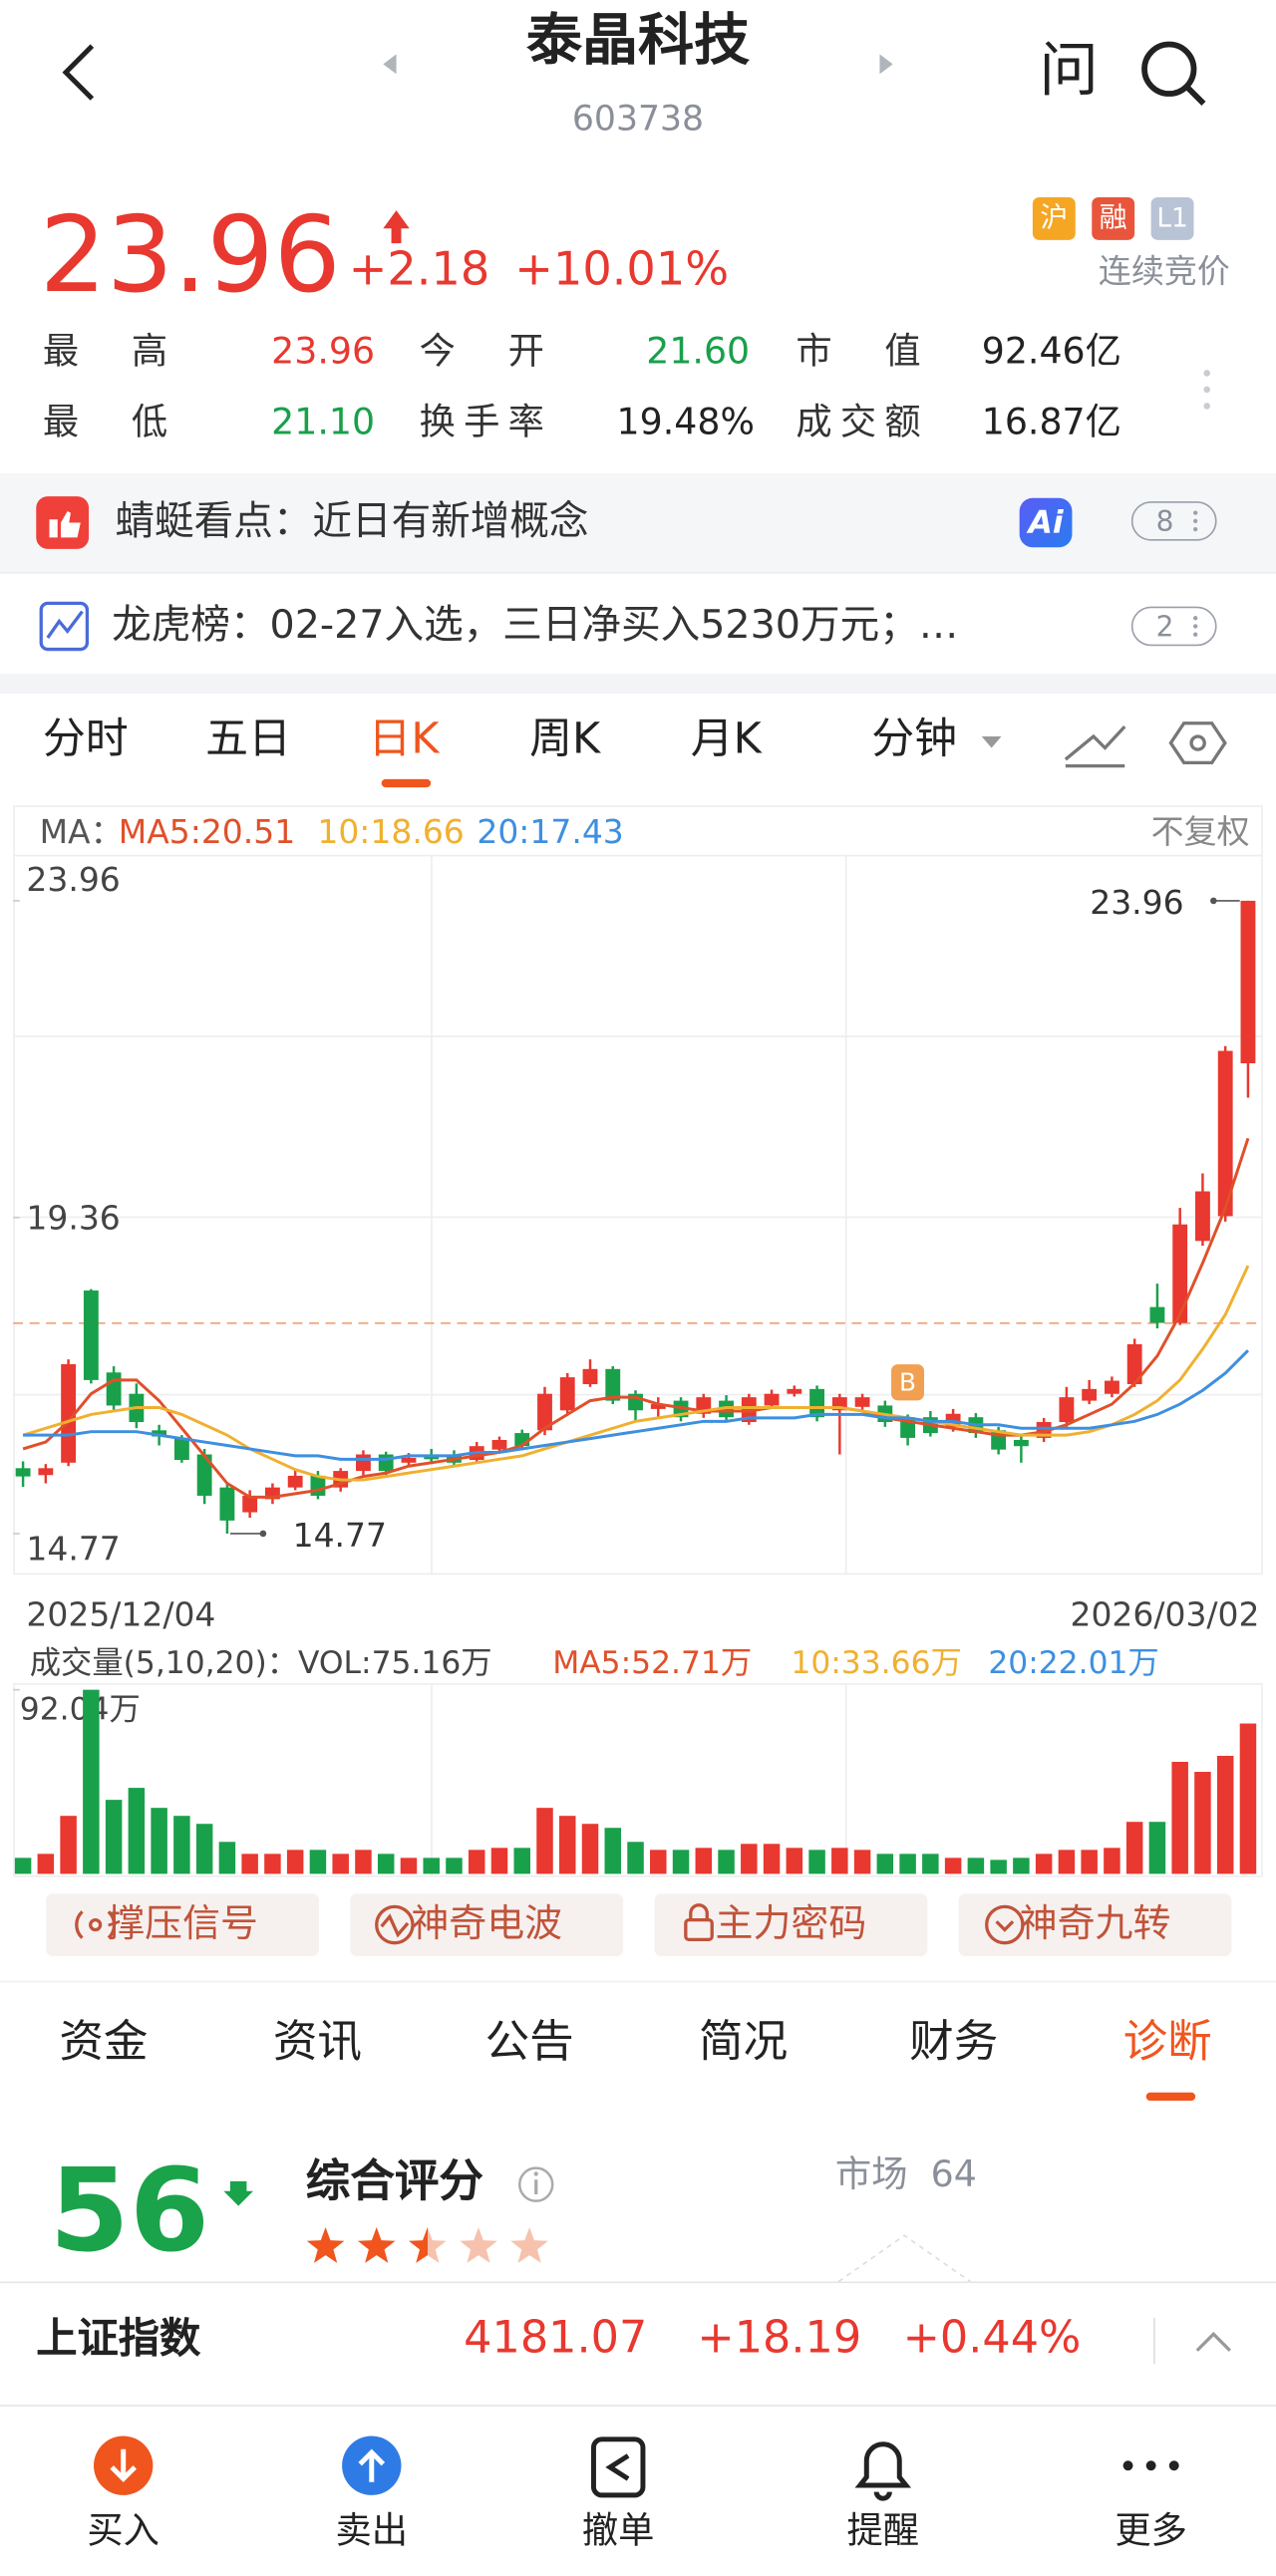 Image resolution: width=1276 pixels, height=2576 pixels. Describe the element at coordinates (1046, 522) in the screenshot. I see `ai-badge: Ai` at that location.